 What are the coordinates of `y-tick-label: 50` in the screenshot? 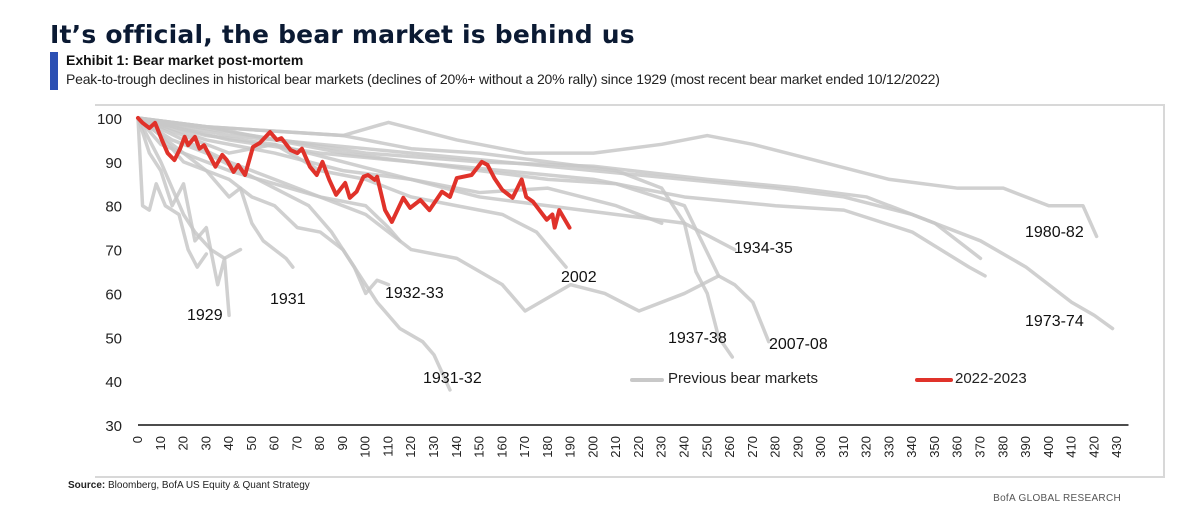 It's located at (113, 338).